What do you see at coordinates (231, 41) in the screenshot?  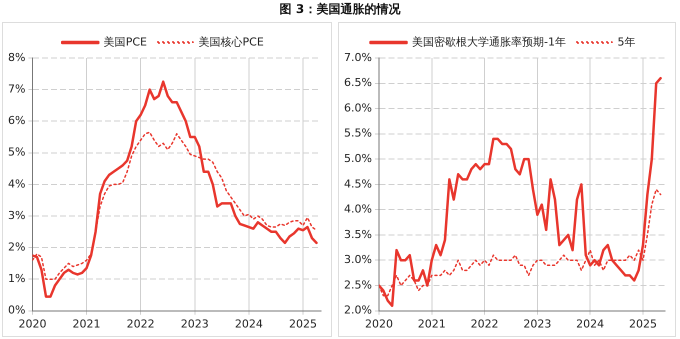 I see `legend-label: 美国核心PCE` at bounding box center [231, 41].